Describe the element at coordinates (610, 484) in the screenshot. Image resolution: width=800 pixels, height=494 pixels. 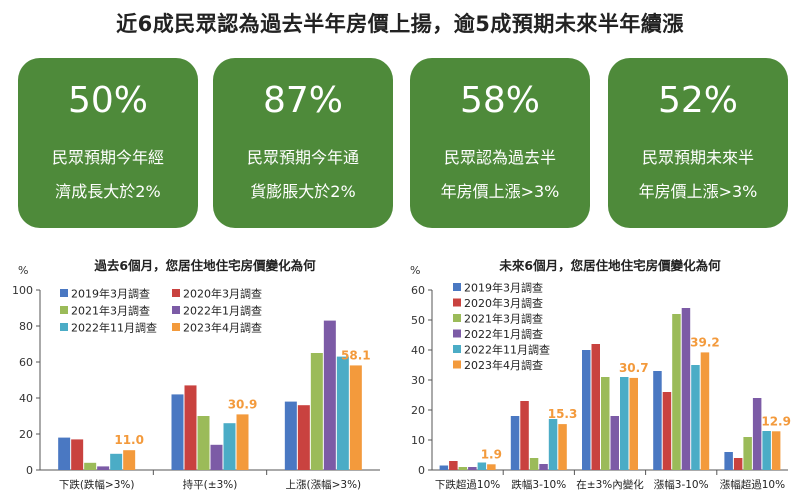
I see `x-category-label: 在±3%內變化` at that location.